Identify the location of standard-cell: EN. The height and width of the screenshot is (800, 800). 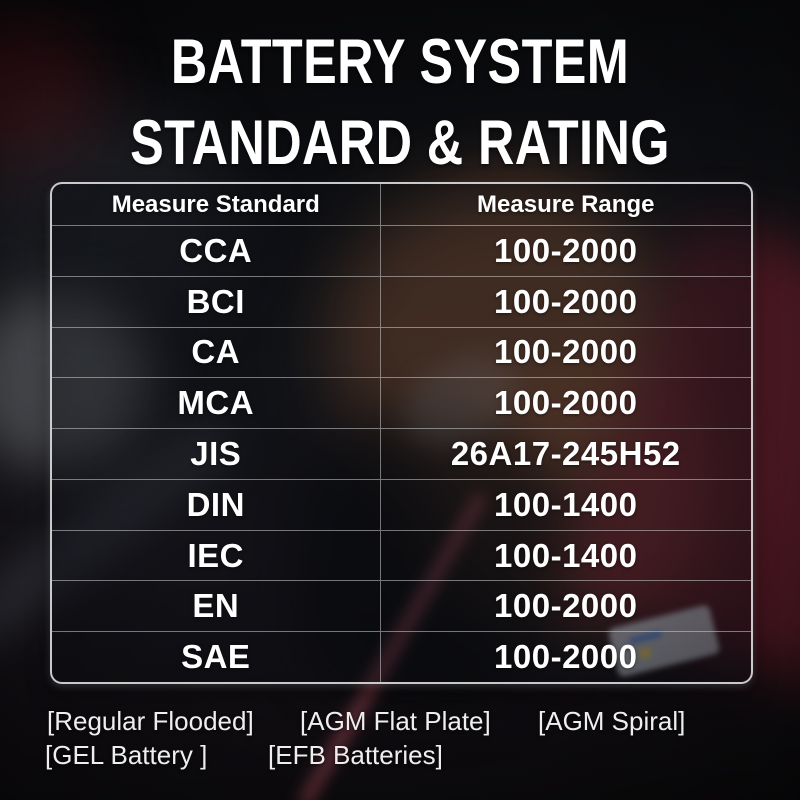
(216, 606).